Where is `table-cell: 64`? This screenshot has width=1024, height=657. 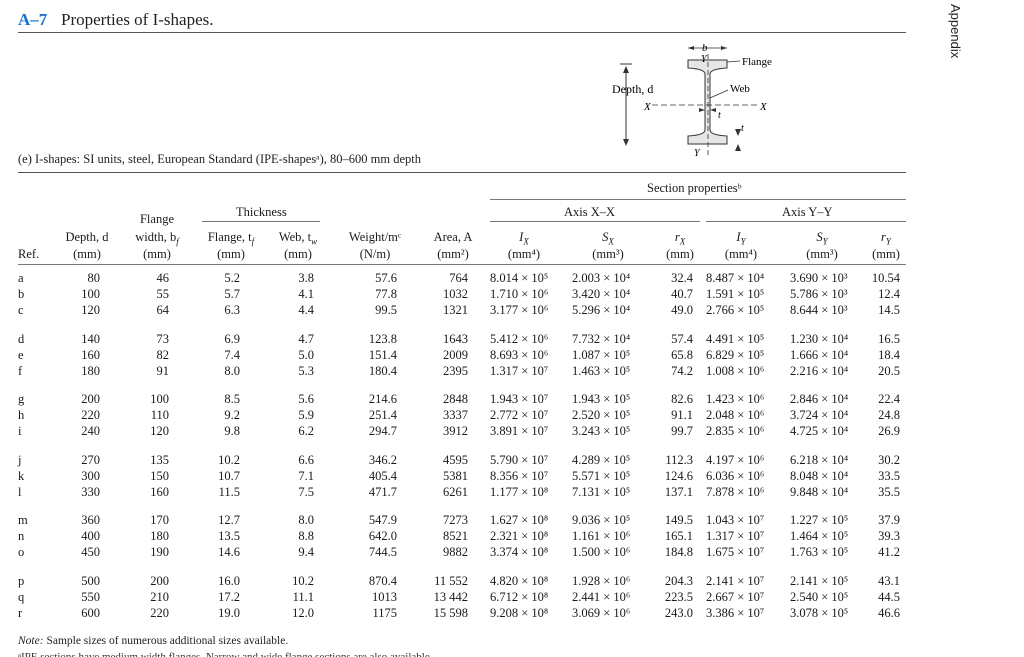
table-cell: 64 is located at coordinates (163, 310).